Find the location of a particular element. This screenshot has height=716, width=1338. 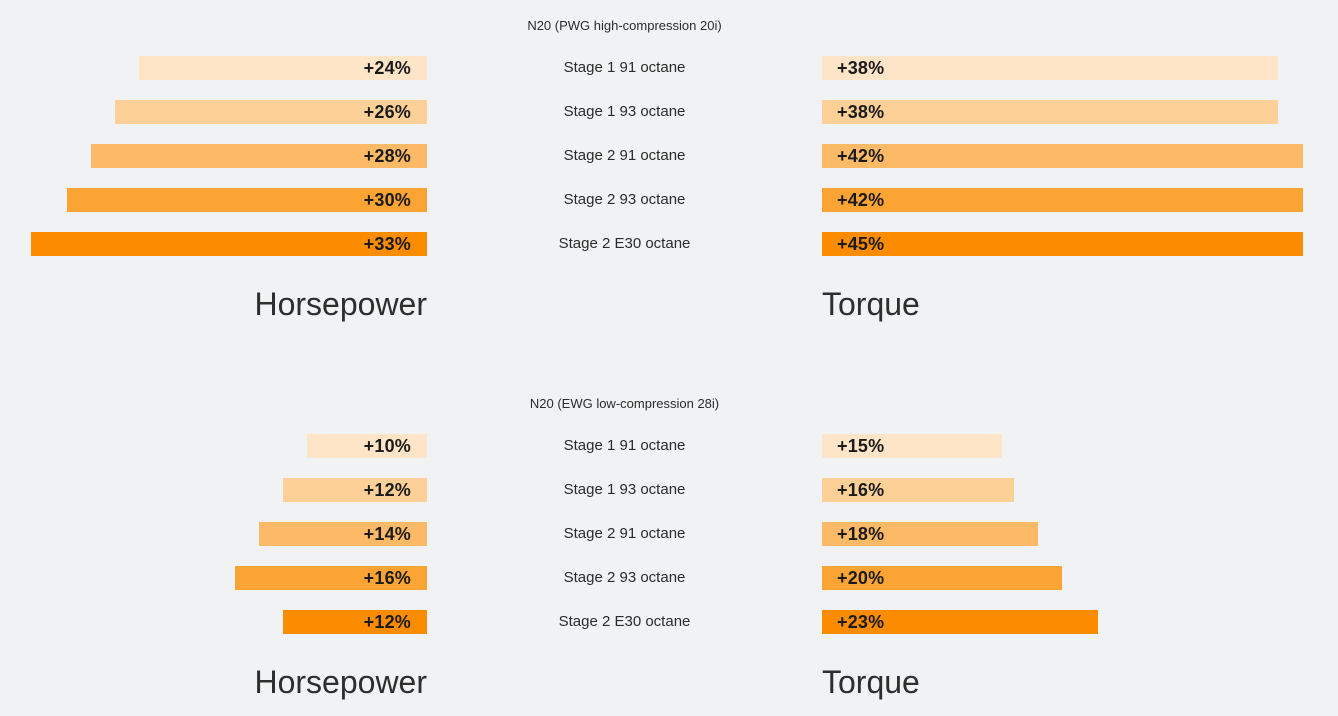

horsepower-bar: +24% is located at coordinates (283, 68).